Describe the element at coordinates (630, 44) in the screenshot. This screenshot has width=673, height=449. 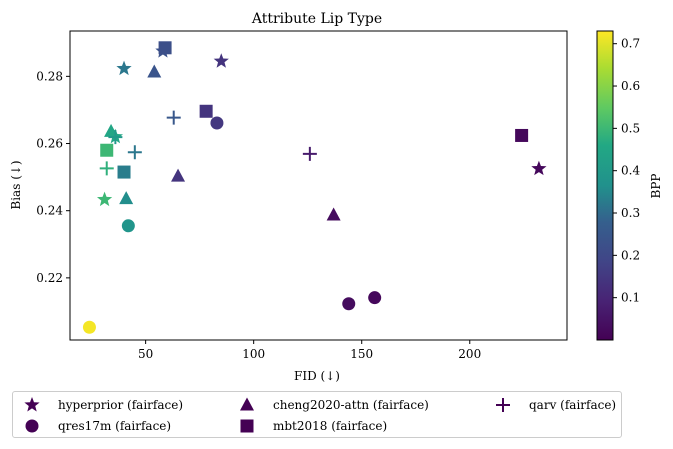
I see `colorbar-tick-label: 0.7` at that location.